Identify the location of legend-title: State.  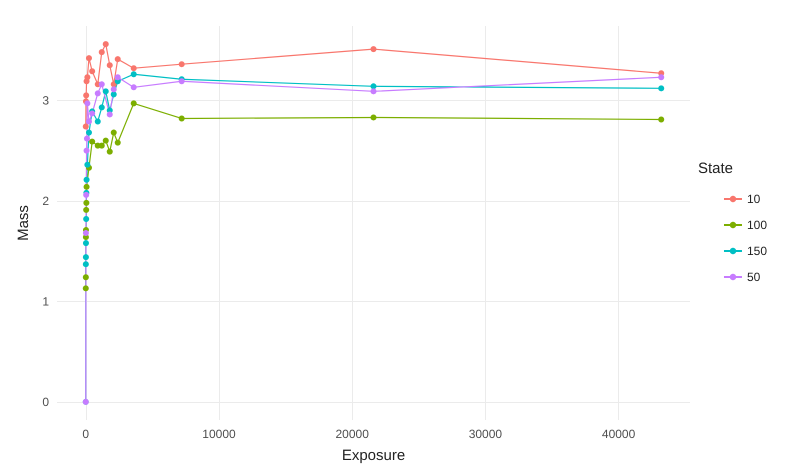
(716, 168).